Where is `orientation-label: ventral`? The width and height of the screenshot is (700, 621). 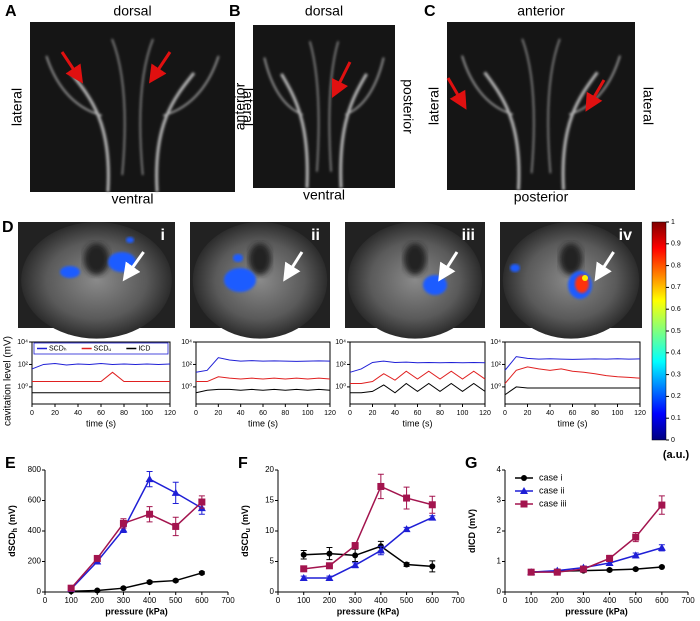 orientation-label: ventral is located at coordinates (132, 199).